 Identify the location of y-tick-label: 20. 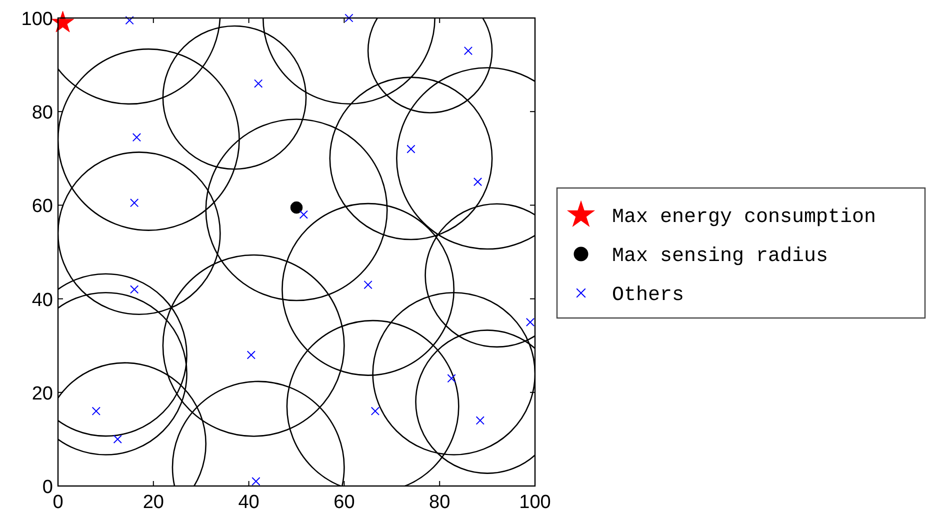
(42, 393).